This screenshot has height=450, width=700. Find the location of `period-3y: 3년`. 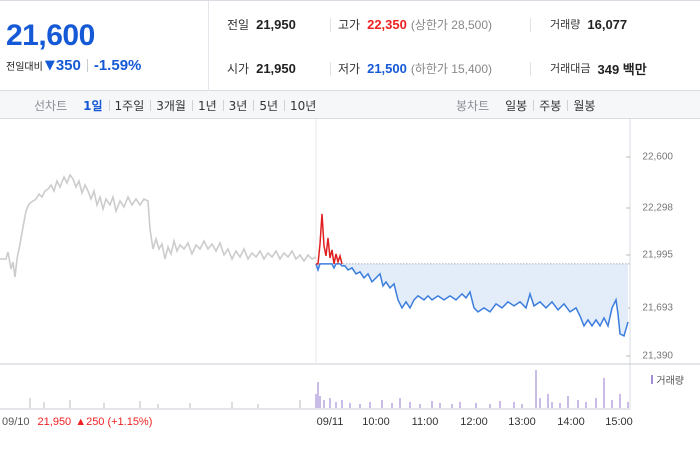

period-3y: 3년 is located at coordinates (238, 105).